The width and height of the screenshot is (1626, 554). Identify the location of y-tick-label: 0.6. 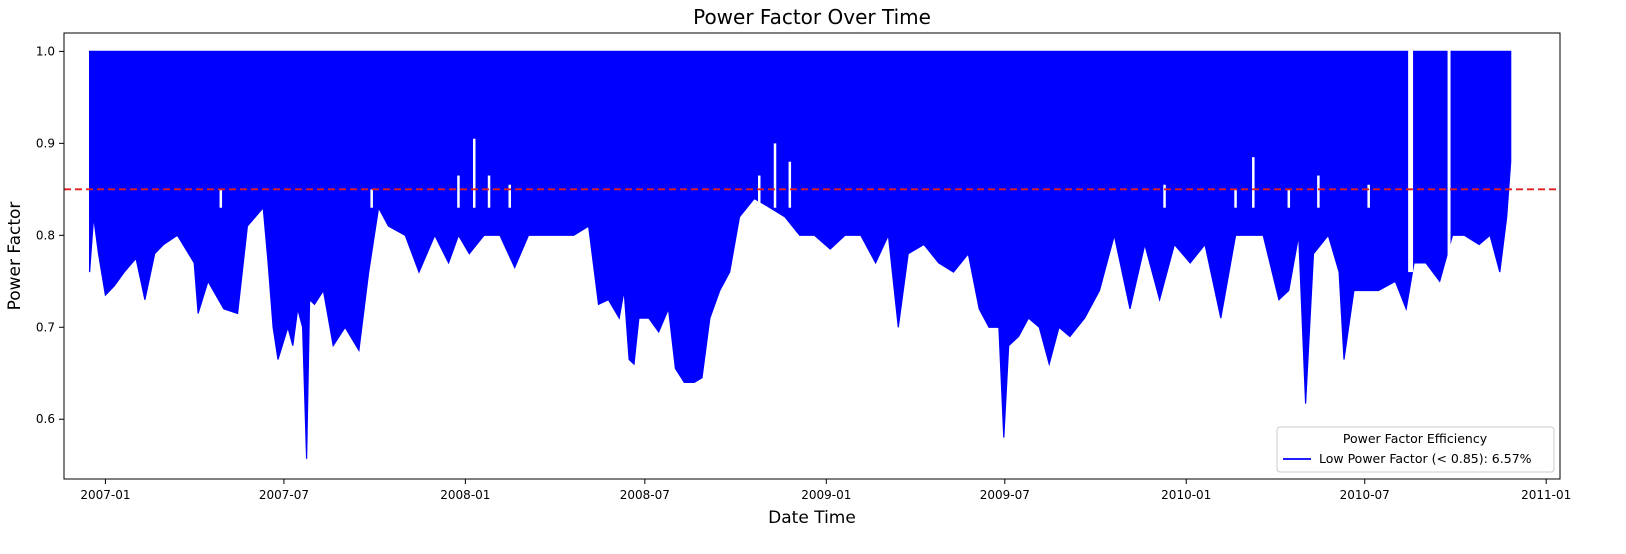
(45, 419).